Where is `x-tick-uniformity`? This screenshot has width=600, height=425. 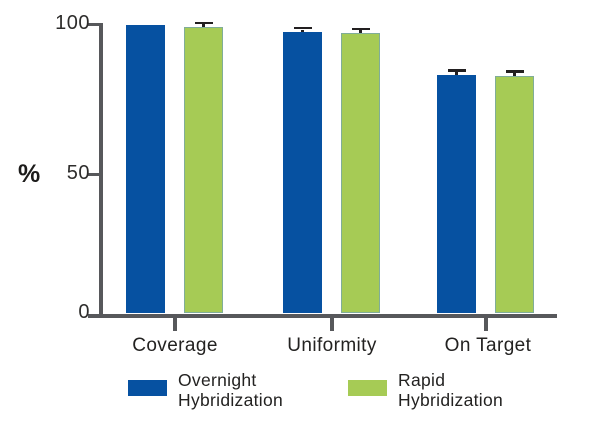 x-tick-uniformity is located at coordinates (332, 324).